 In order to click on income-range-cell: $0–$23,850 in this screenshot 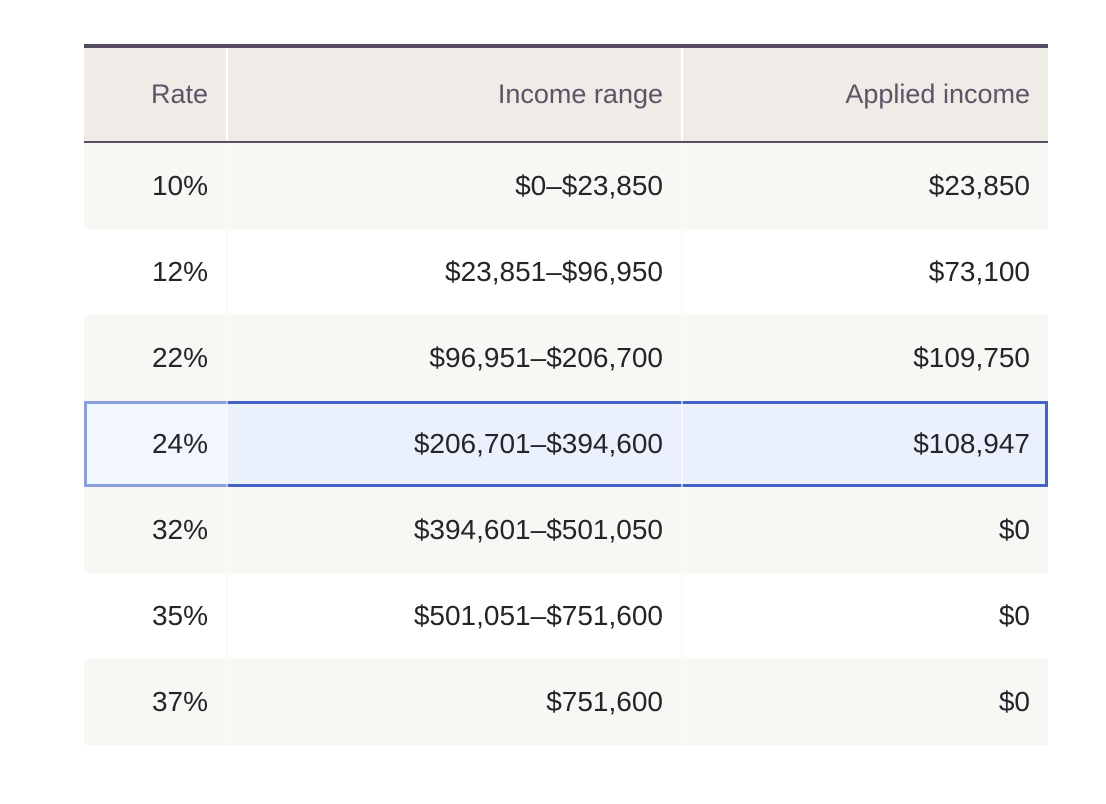, I will do `click(453, 186)`.